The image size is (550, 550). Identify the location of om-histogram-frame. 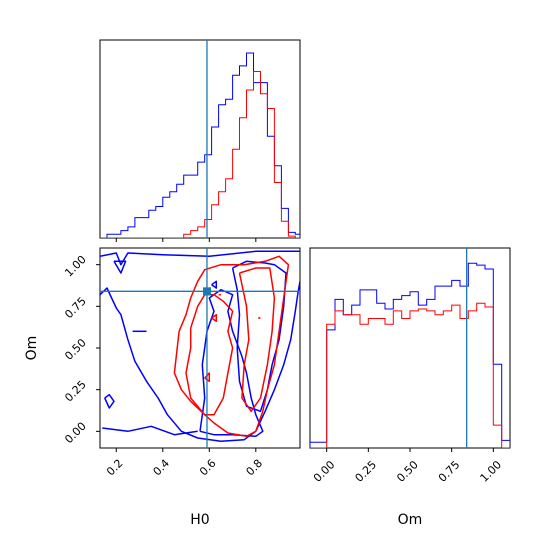
(410, 348).